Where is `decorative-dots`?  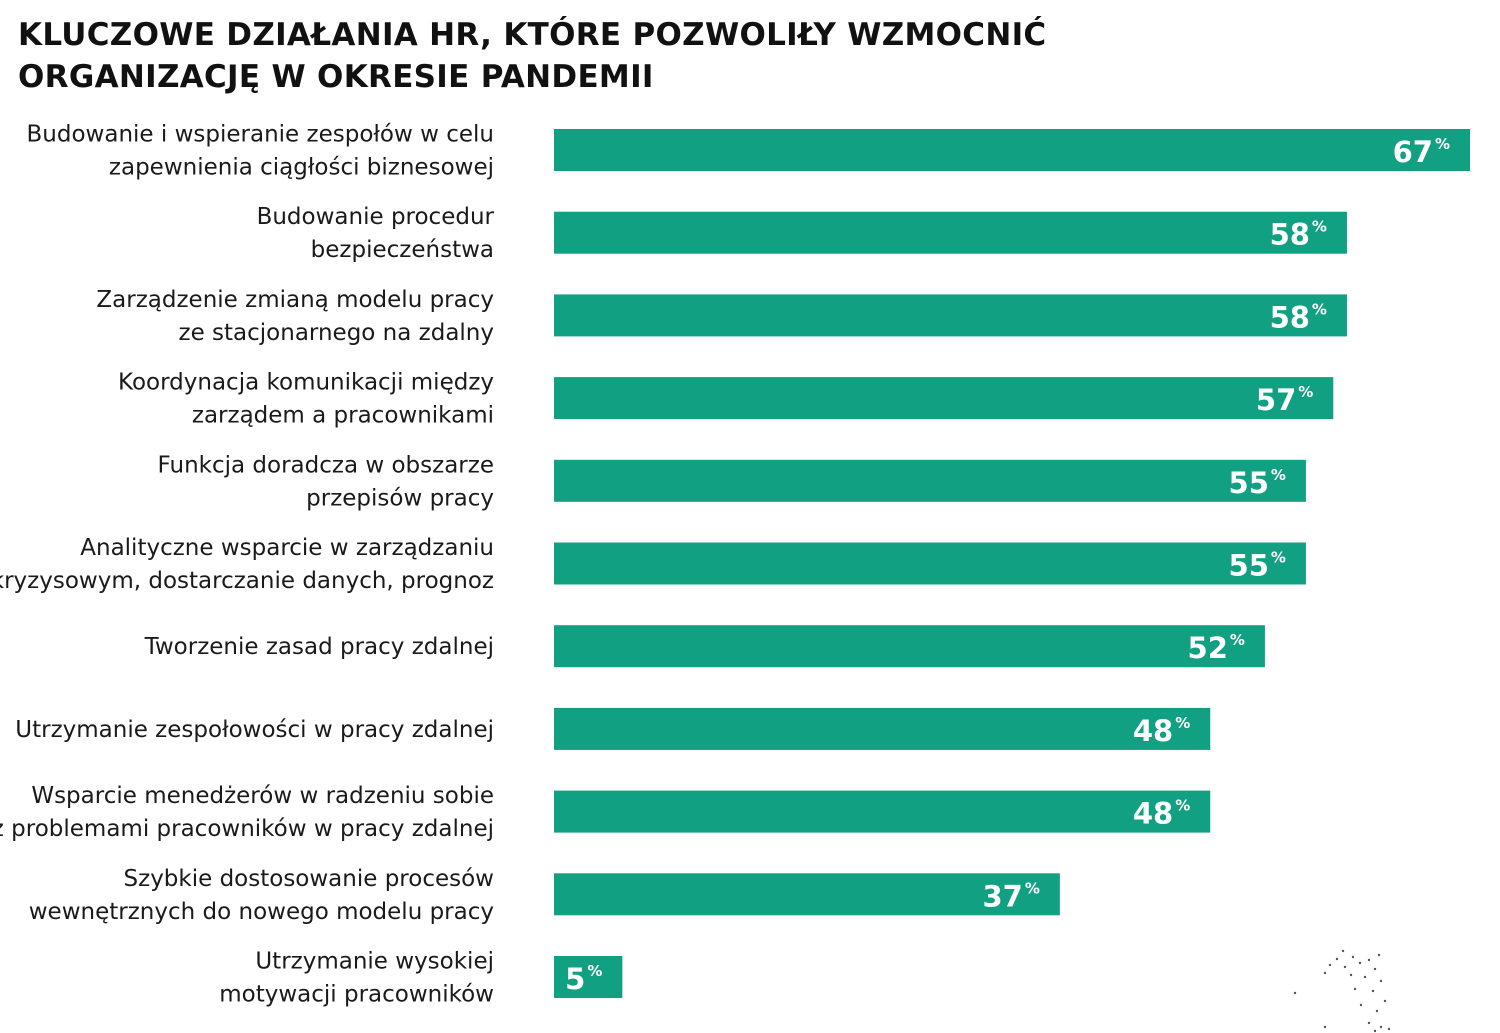 decorative-dots is located at coordinates (1342, 991).